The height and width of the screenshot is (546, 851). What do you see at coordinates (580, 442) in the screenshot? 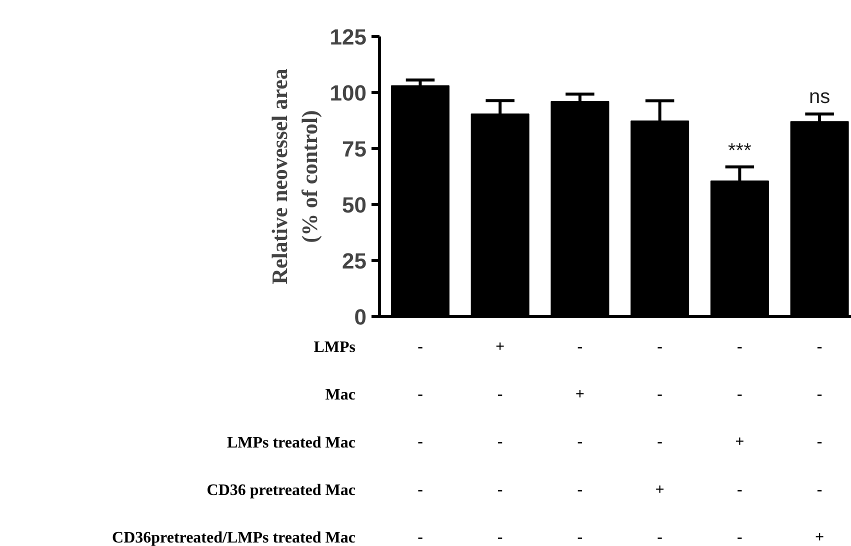
I see `category-label: - + - - -` at bounding box center [580, 442].